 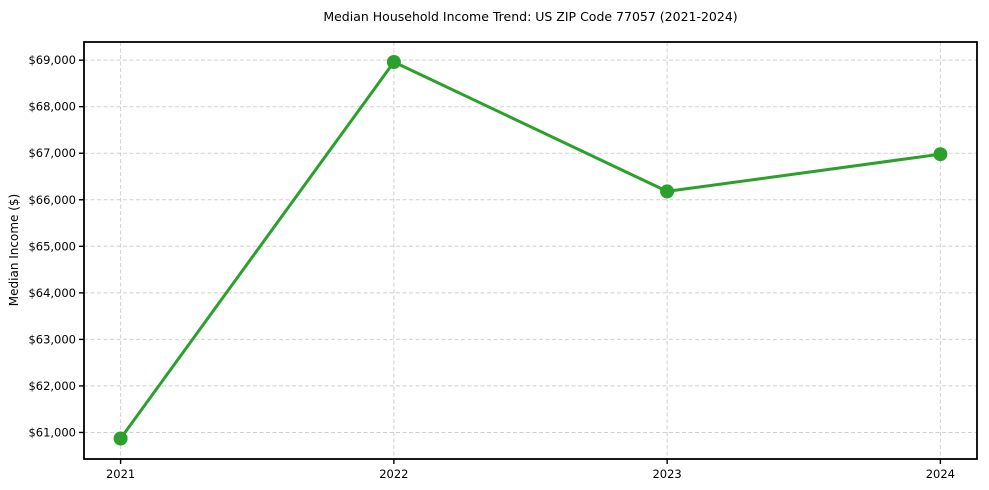 What do you see at coordinates (940, 154) in the screenshot?
I see `data-point-2024` at bounding box center [940, 154].